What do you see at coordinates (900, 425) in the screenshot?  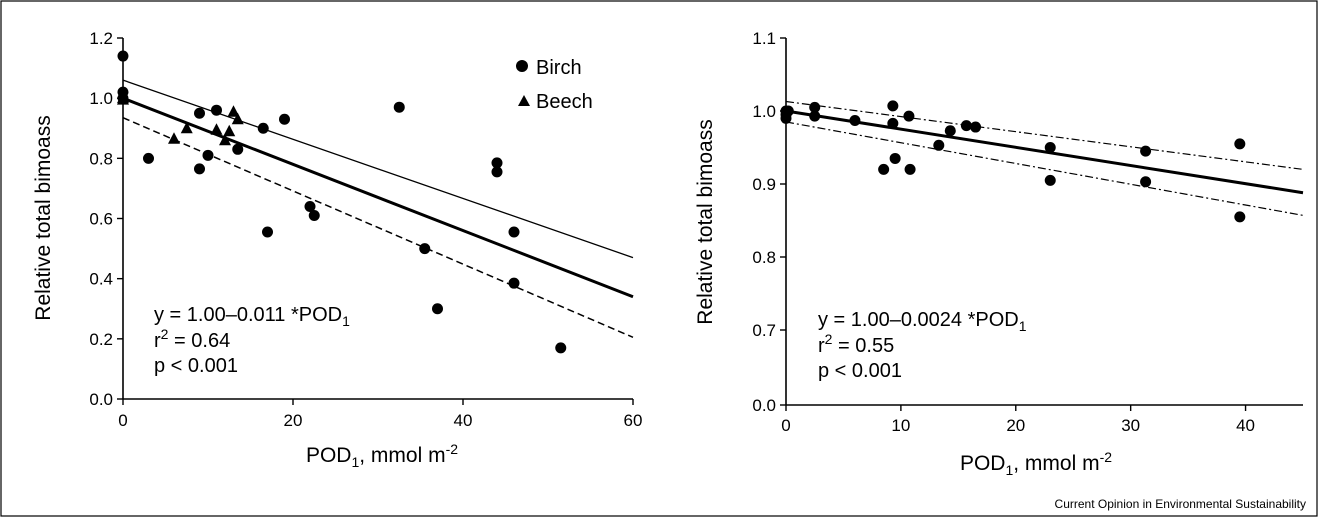 I see `right-x-tick-label: 10` at bounding box center [900, 425].